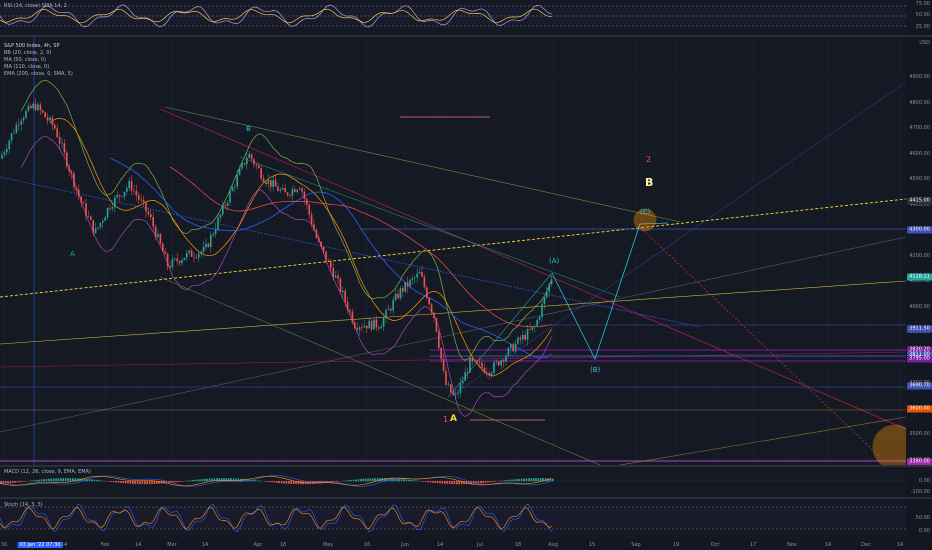 The height and width of the screenshot is (550, 932). I want to click on time-tick: 03 Jan '22 07:30, so click(40, 545).